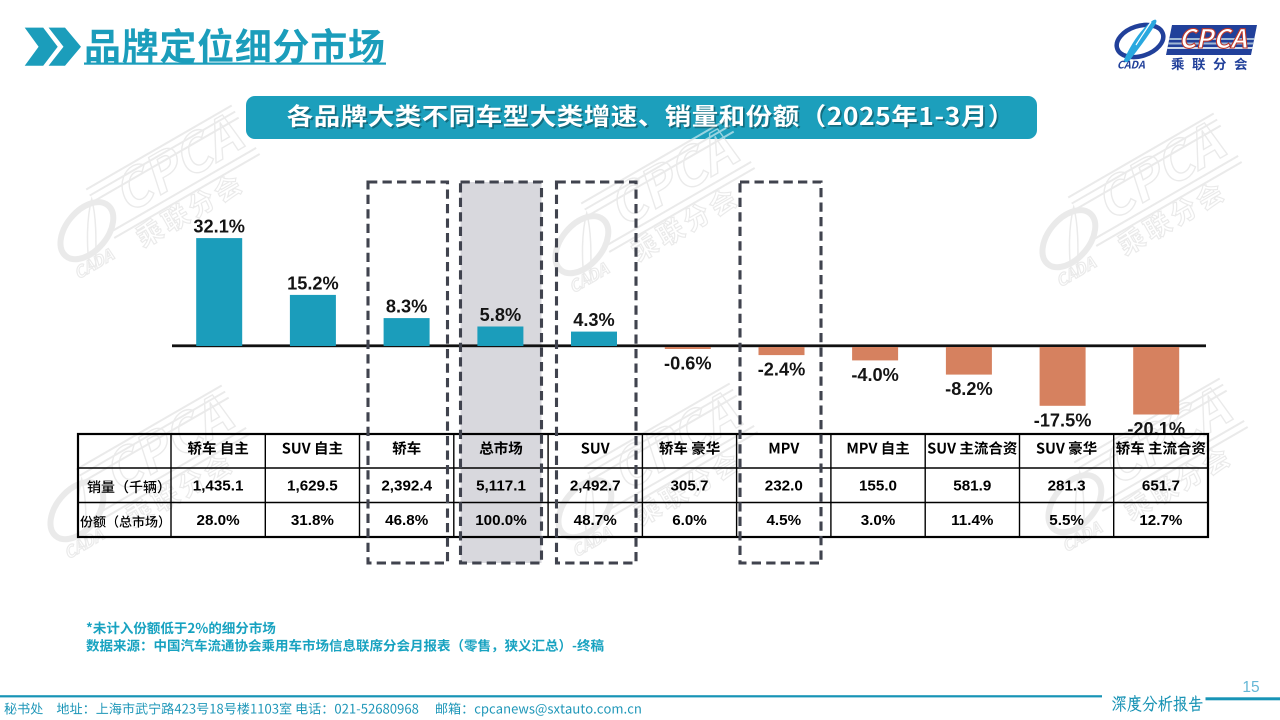 The image size is (1280, 720). Describe the element at coordinates (1161, 520) in the screenshot. I see `svg-text: 12.7%` at that location.